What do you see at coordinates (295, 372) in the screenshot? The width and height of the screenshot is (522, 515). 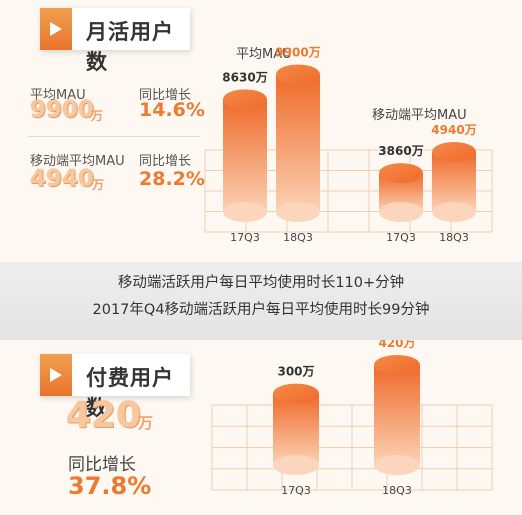 I see `data-label: 300万` at bounding box center [295, 372].